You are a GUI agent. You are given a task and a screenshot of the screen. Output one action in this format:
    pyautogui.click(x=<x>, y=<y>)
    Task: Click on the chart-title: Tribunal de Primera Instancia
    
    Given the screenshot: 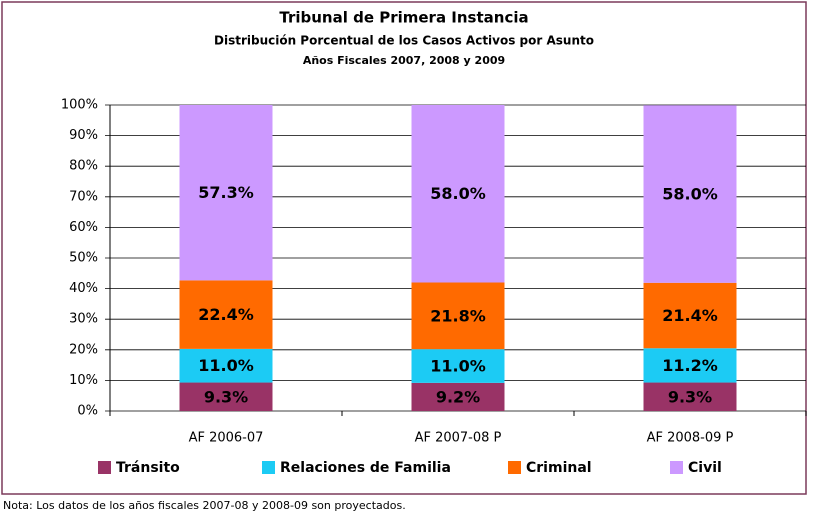 What is the action you would take?
    pyautogui.click(x=403, y=18)
    